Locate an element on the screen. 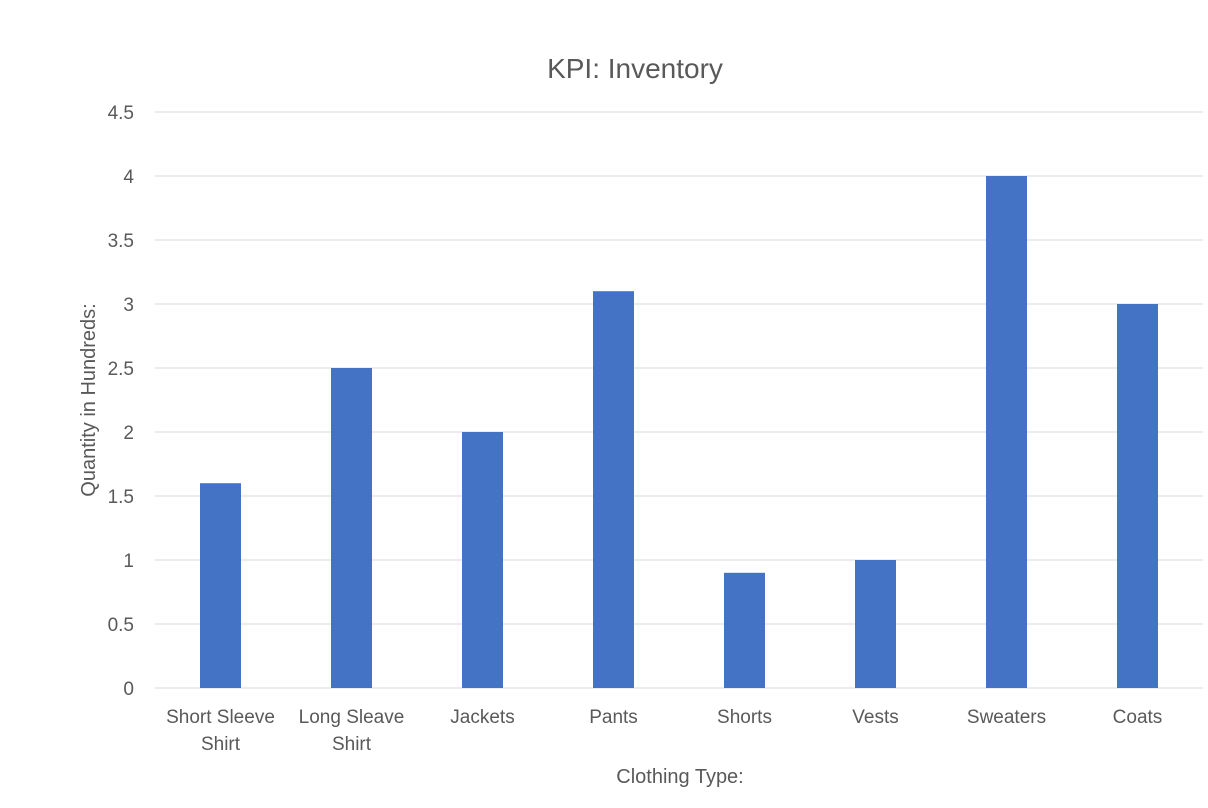 The height and width of the screenshot is (808, 1208). x-tick-label: Vests is located at coordinates (875, 717).